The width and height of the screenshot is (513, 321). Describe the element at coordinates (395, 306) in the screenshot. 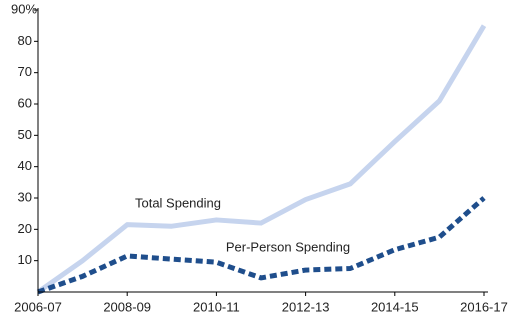

I see `x-tick-label: 2014-15` at that location.